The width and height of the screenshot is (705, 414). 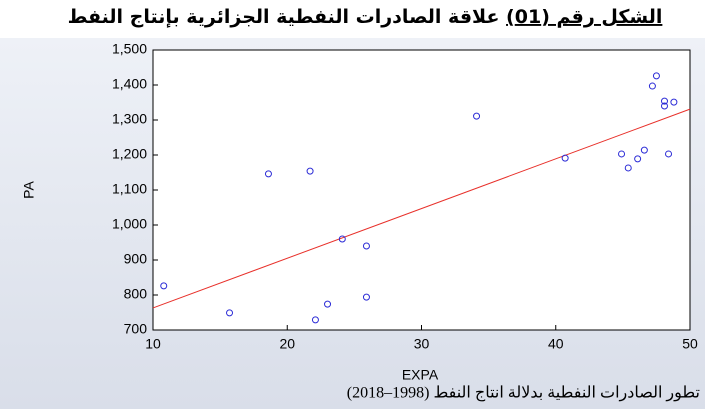 What do you see at coordinates (136, 259) in the screenshot?
I see `y-tick-label: 900` at bounding box center [136, 259].